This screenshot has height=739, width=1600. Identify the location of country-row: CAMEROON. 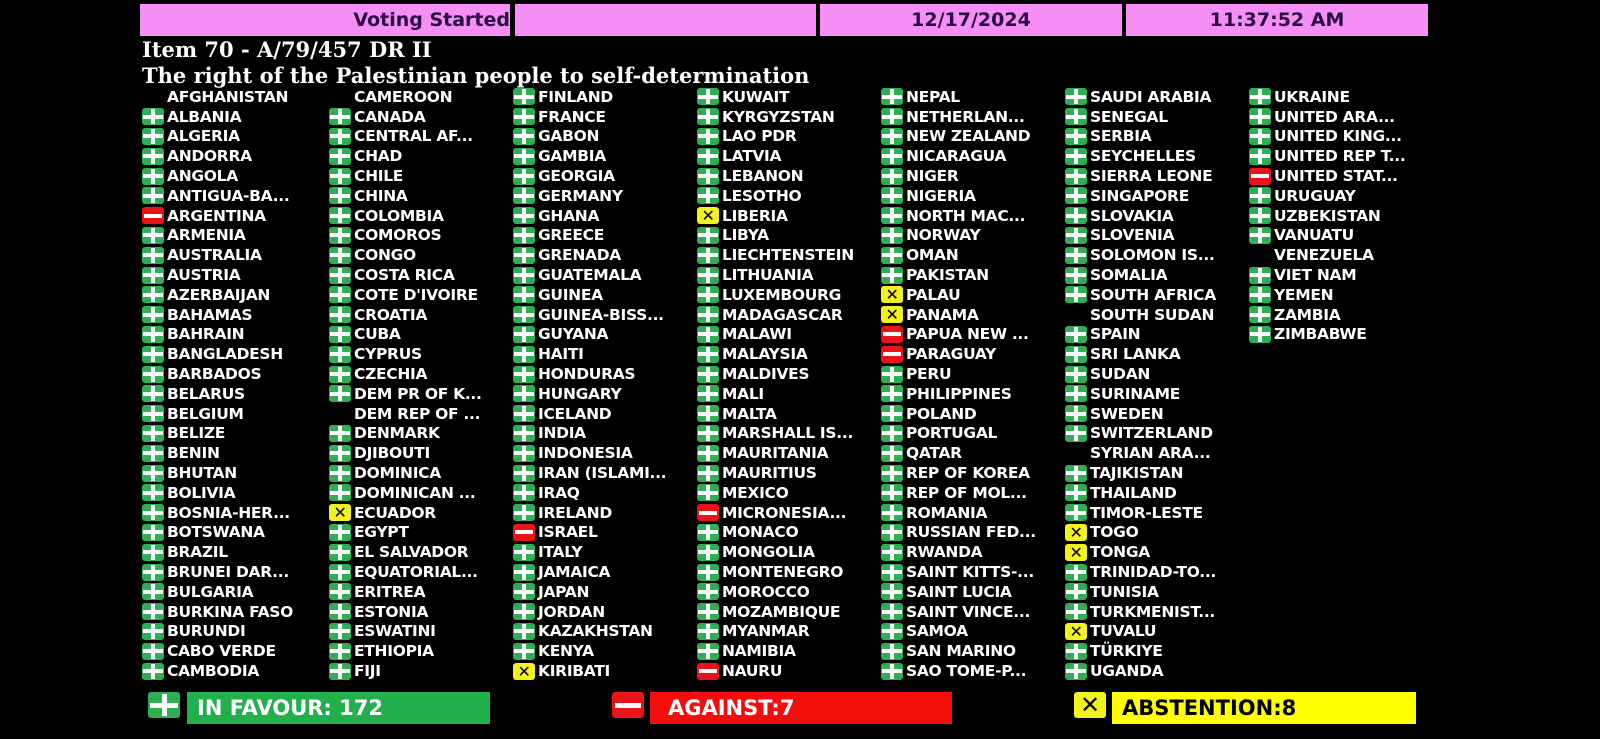
(405, 97).